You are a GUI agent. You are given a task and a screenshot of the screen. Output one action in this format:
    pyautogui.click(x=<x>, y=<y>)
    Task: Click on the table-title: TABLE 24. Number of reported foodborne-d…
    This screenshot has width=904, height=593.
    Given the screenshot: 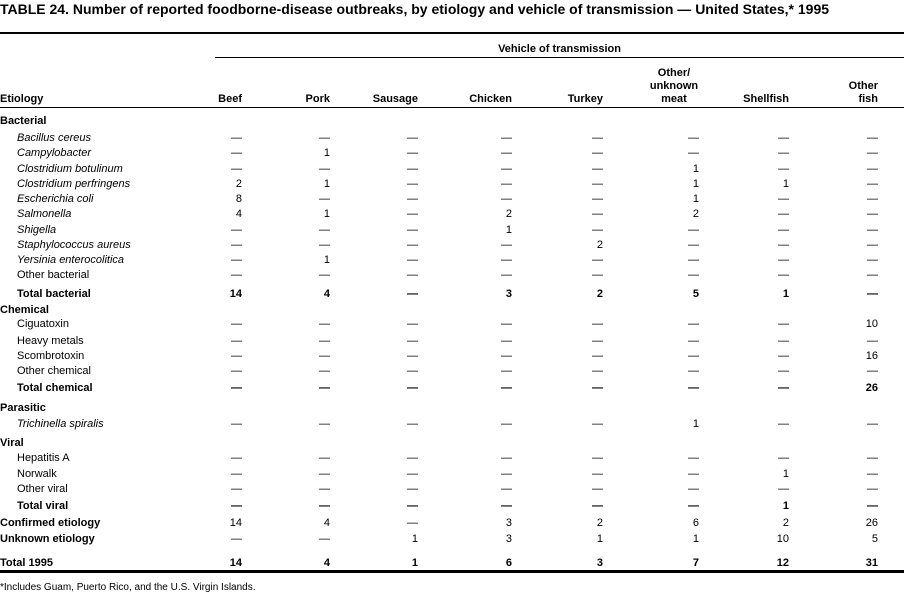 What is the action you would take?
    pyautogui.click(x=415, y=9)
    